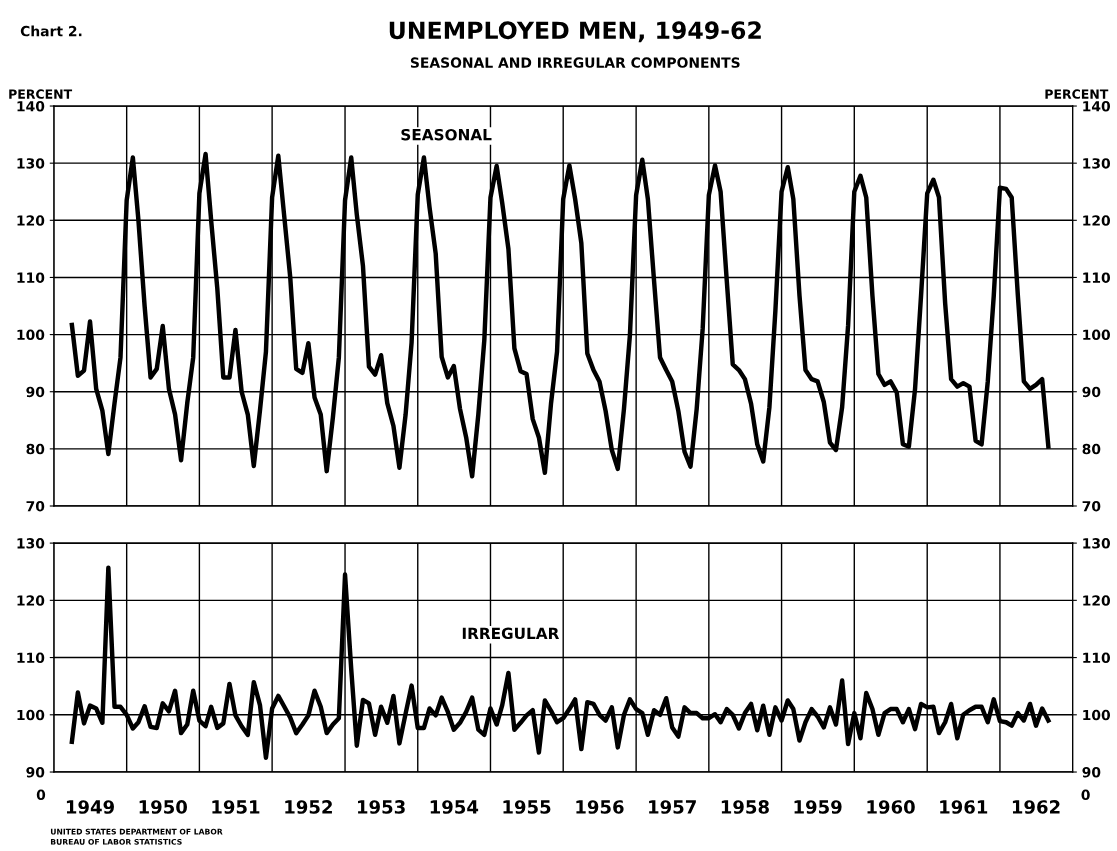 This screenshot has width=1117, height=851. What do you see at coordinates (818, 807) in the screenshot?
I see `x-tick-label: 1959` at bounding box center [818, 807].